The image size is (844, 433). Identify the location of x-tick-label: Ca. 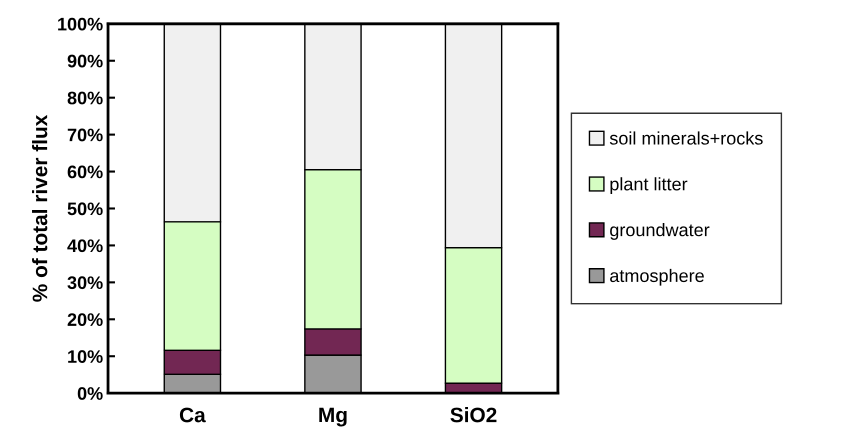
(193, 415).